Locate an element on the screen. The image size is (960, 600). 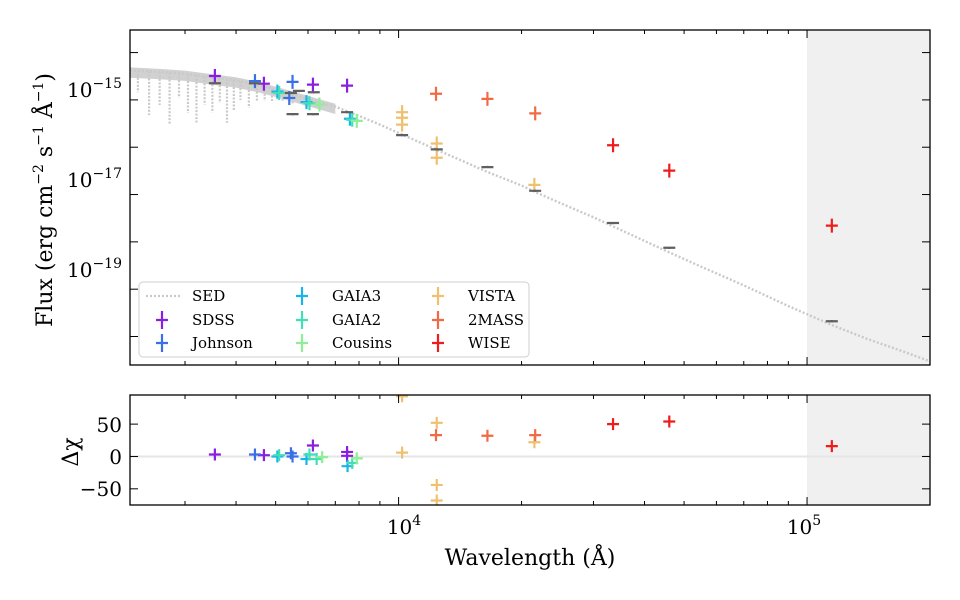
legend-label-gaia3: GAIA3 is located at coordinates (356, 296).